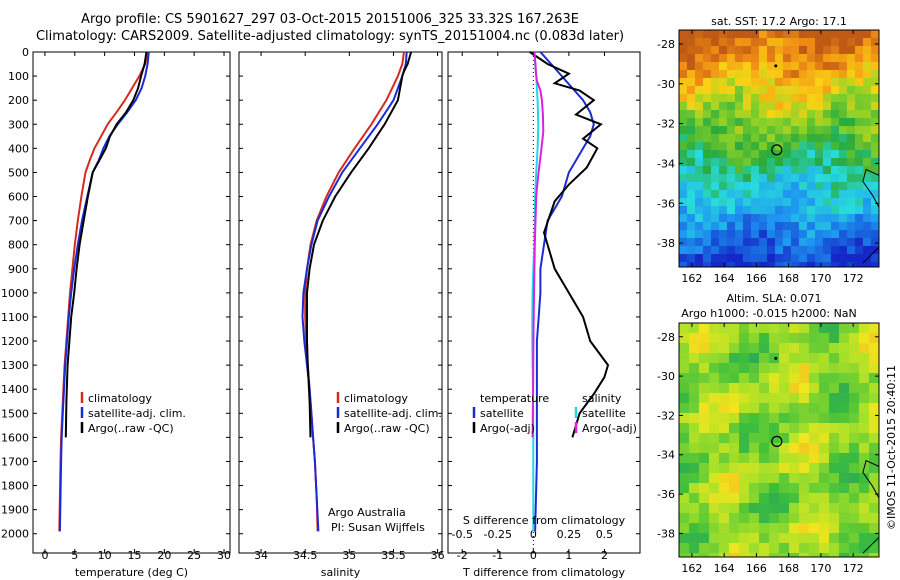 This screenshot has height=580, width=900. I want to click on salinity-tick-label-3: 35.5, so click(393, 555).